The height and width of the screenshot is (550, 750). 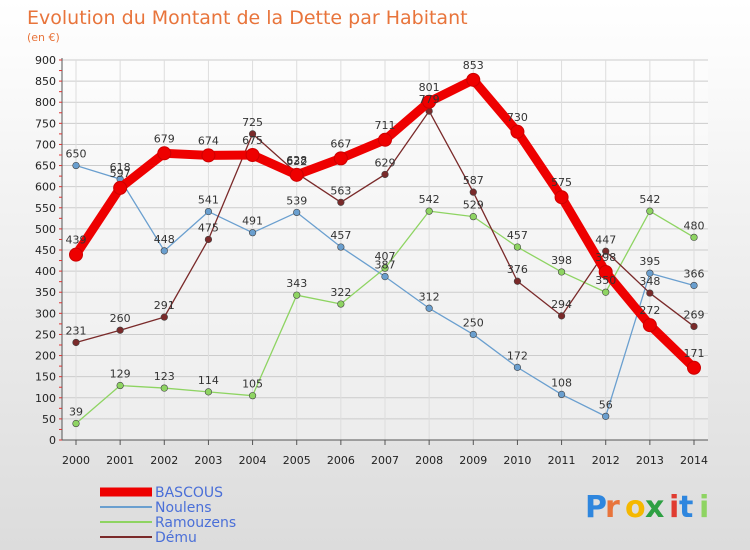 What do you see at coordinates (45, 313) in the screenshot?
I see `y-tick-label: 300` at bounding box center [45, 313].